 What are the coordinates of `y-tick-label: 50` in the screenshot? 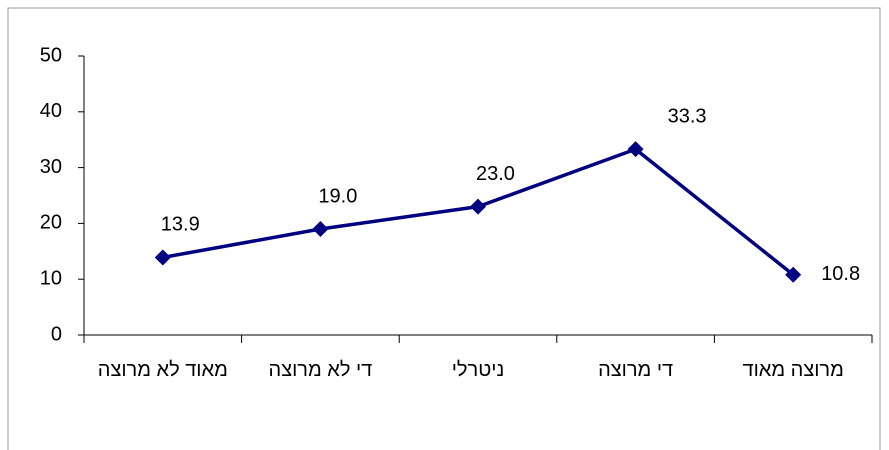 It's located at (51, 55).